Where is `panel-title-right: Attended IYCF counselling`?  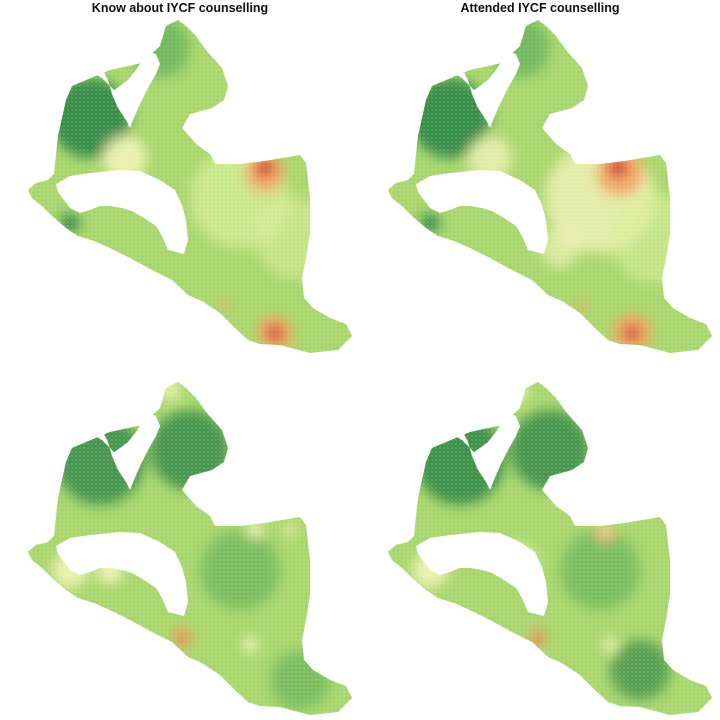
panel-title-right: Attended IYCF counselling is located at coordinates (540, 8).